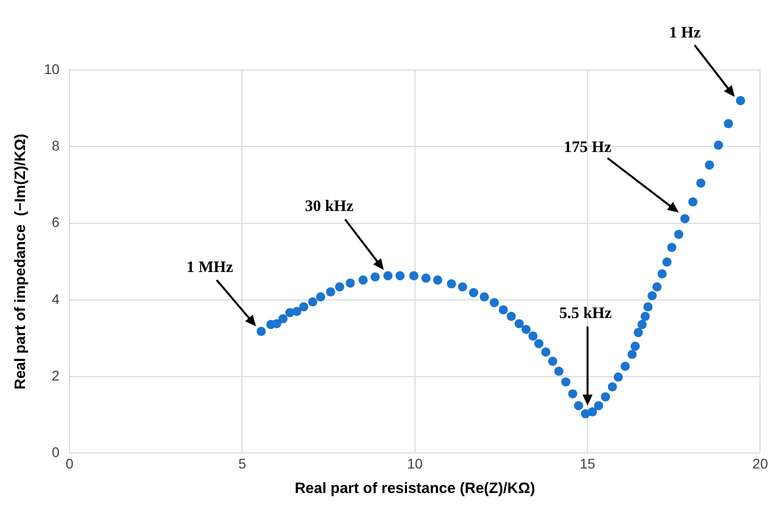 This screenshot has height=510, width=779. Describe the element at coordinates (585, 313) in the screenshot. I see `annotation: 5.5 kHz` at that location.